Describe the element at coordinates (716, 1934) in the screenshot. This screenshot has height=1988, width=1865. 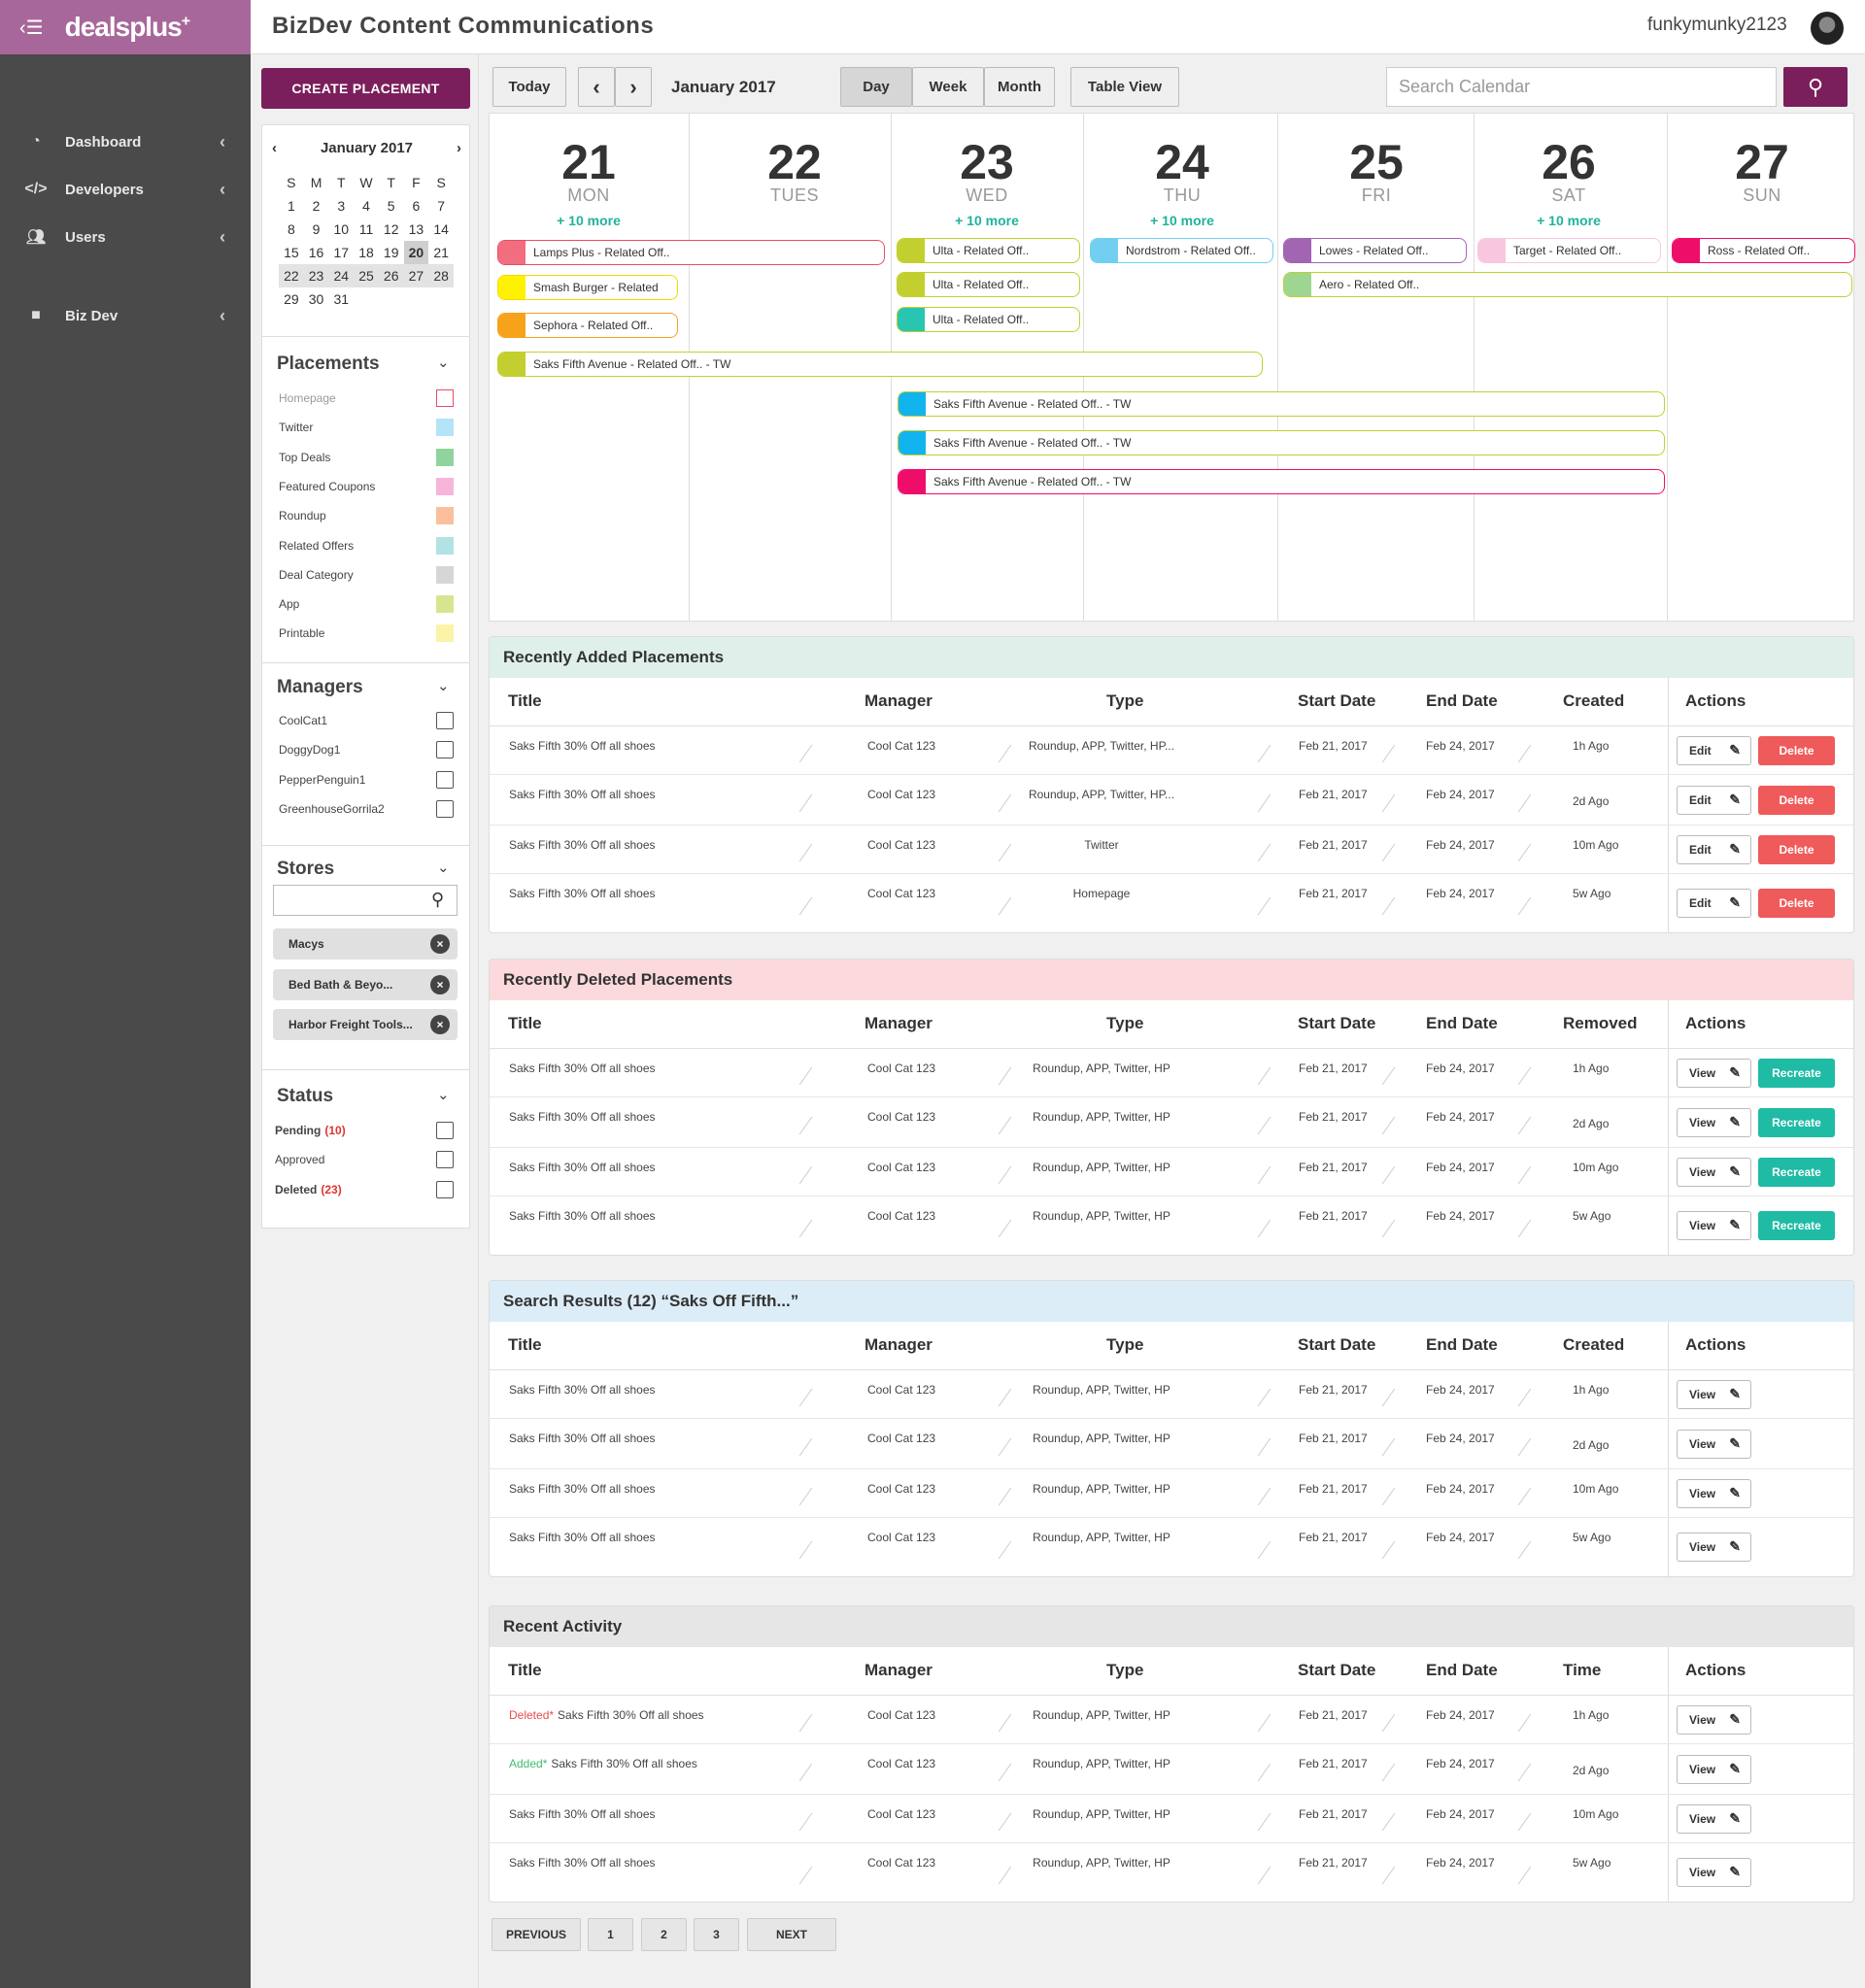
I see `pagination-page-3: 3` at that location.